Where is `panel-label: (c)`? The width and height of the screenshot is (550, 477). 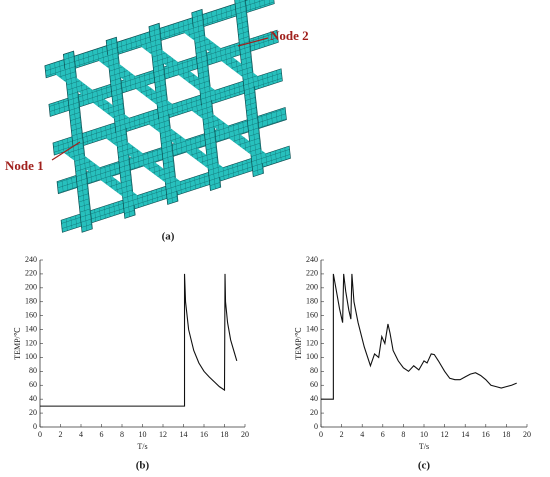 panel-label: (c) is located at coordinates (424, 466).